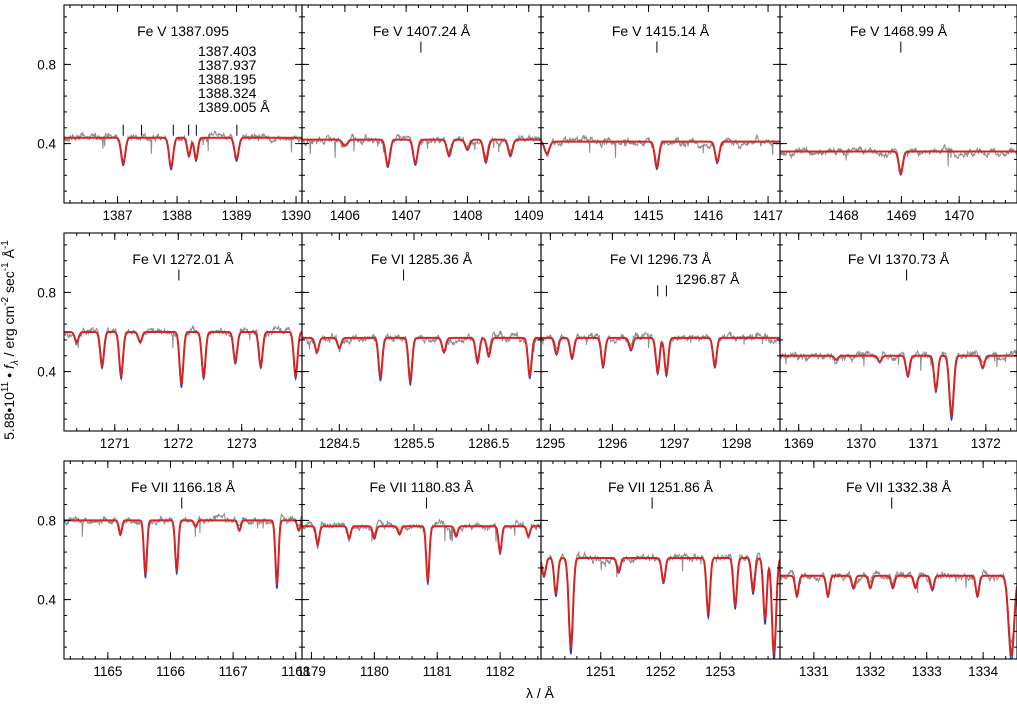  I want to click on panel-r2-c1: 1271 1272 1273 0.4 0.8 Fe VI 1272.01 Å, so click(170, 341).